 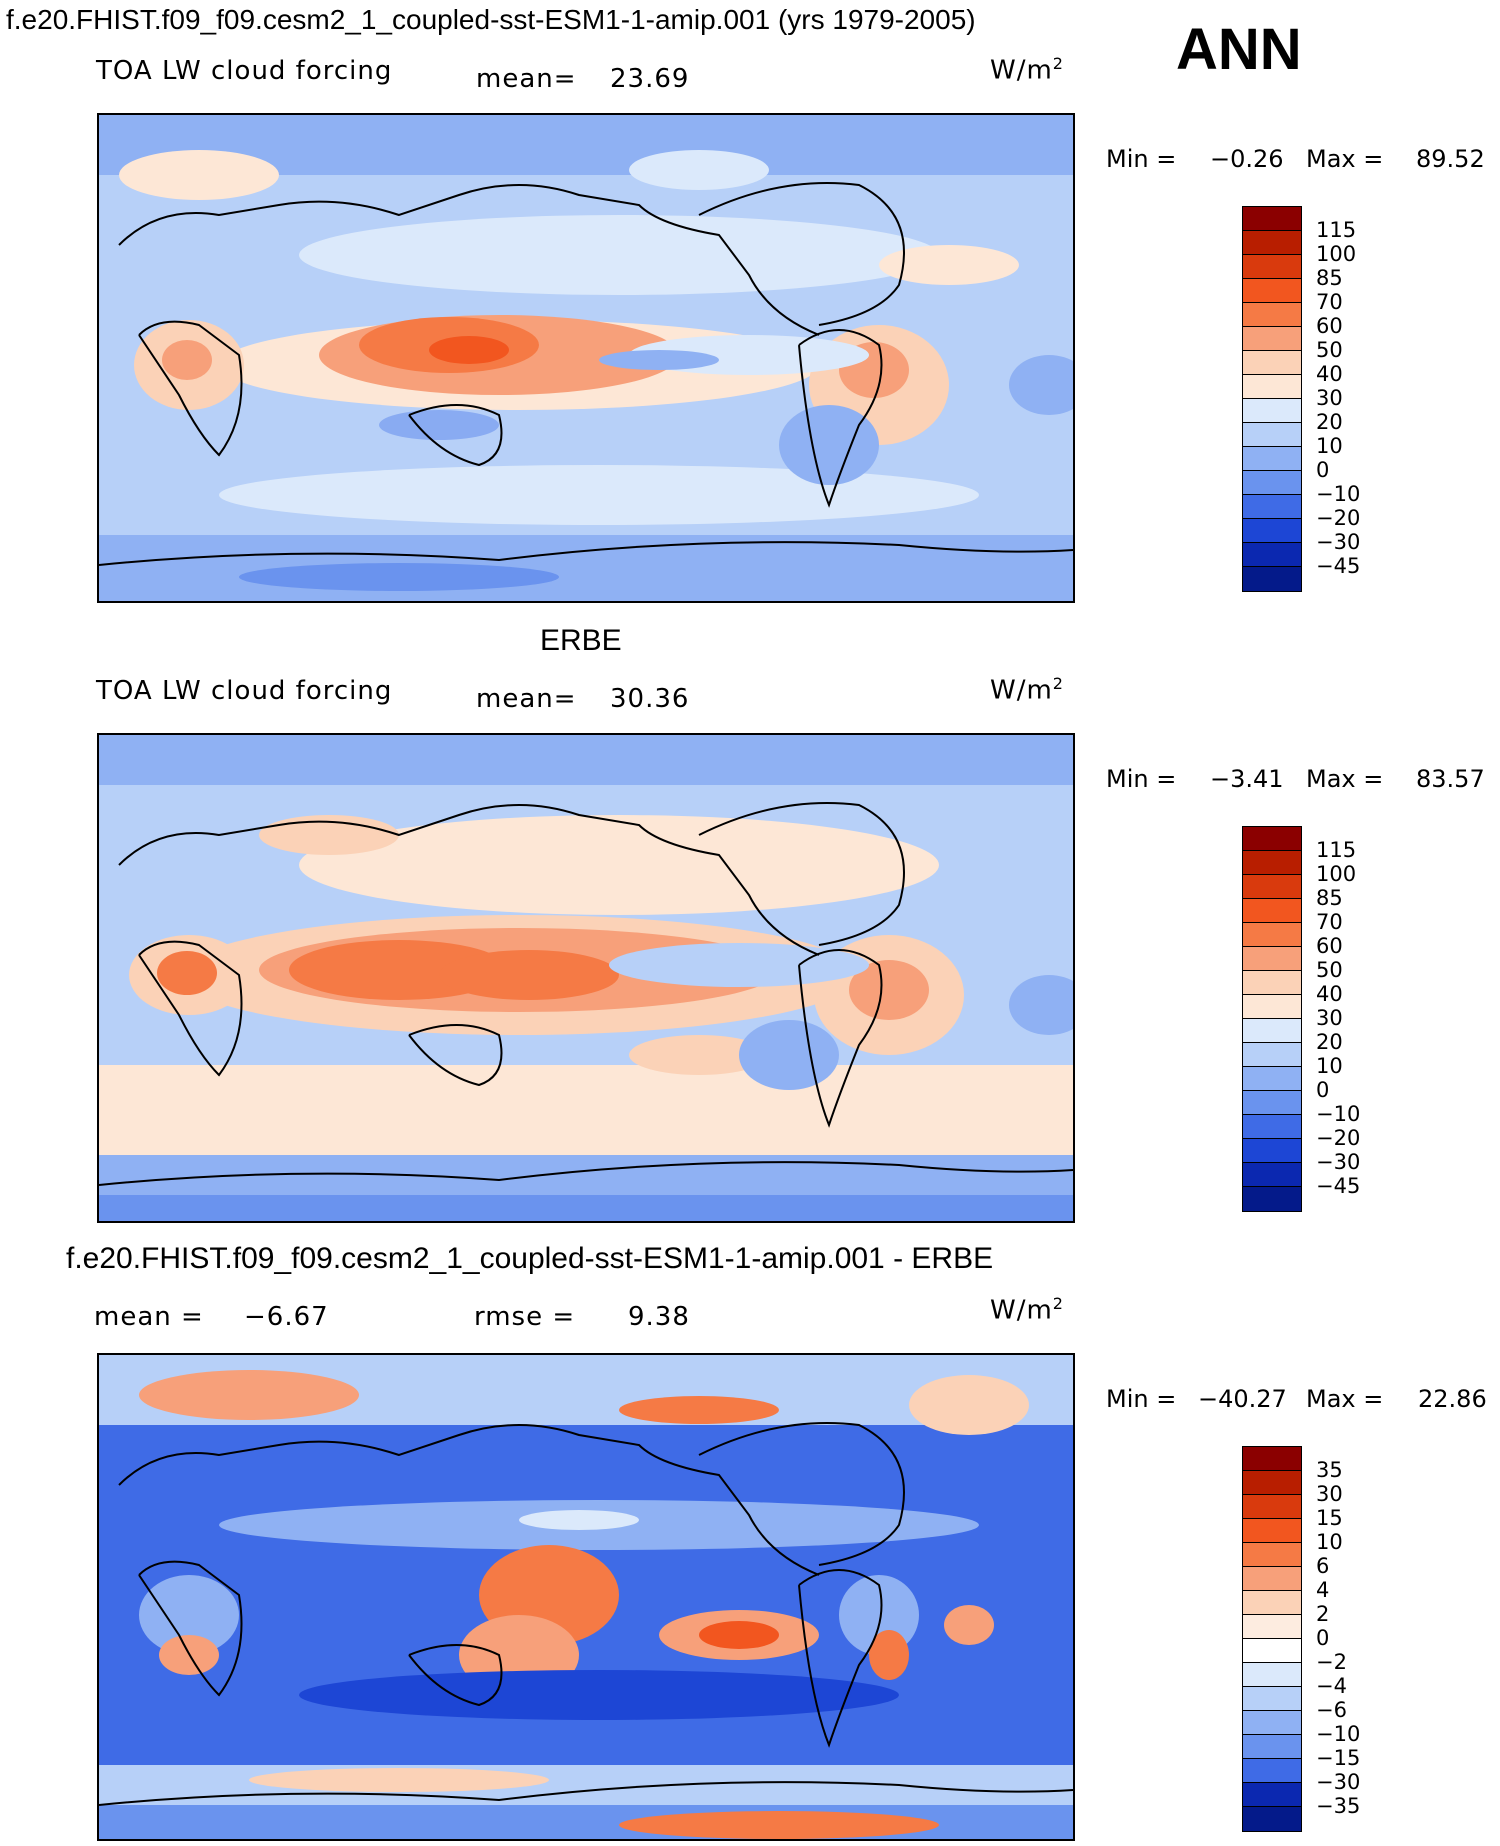 What do you see at coordinates (1329, 1470) in the screenshot?
I see `colorbar-level-label: 35` at bounding box center [1329, 1470].